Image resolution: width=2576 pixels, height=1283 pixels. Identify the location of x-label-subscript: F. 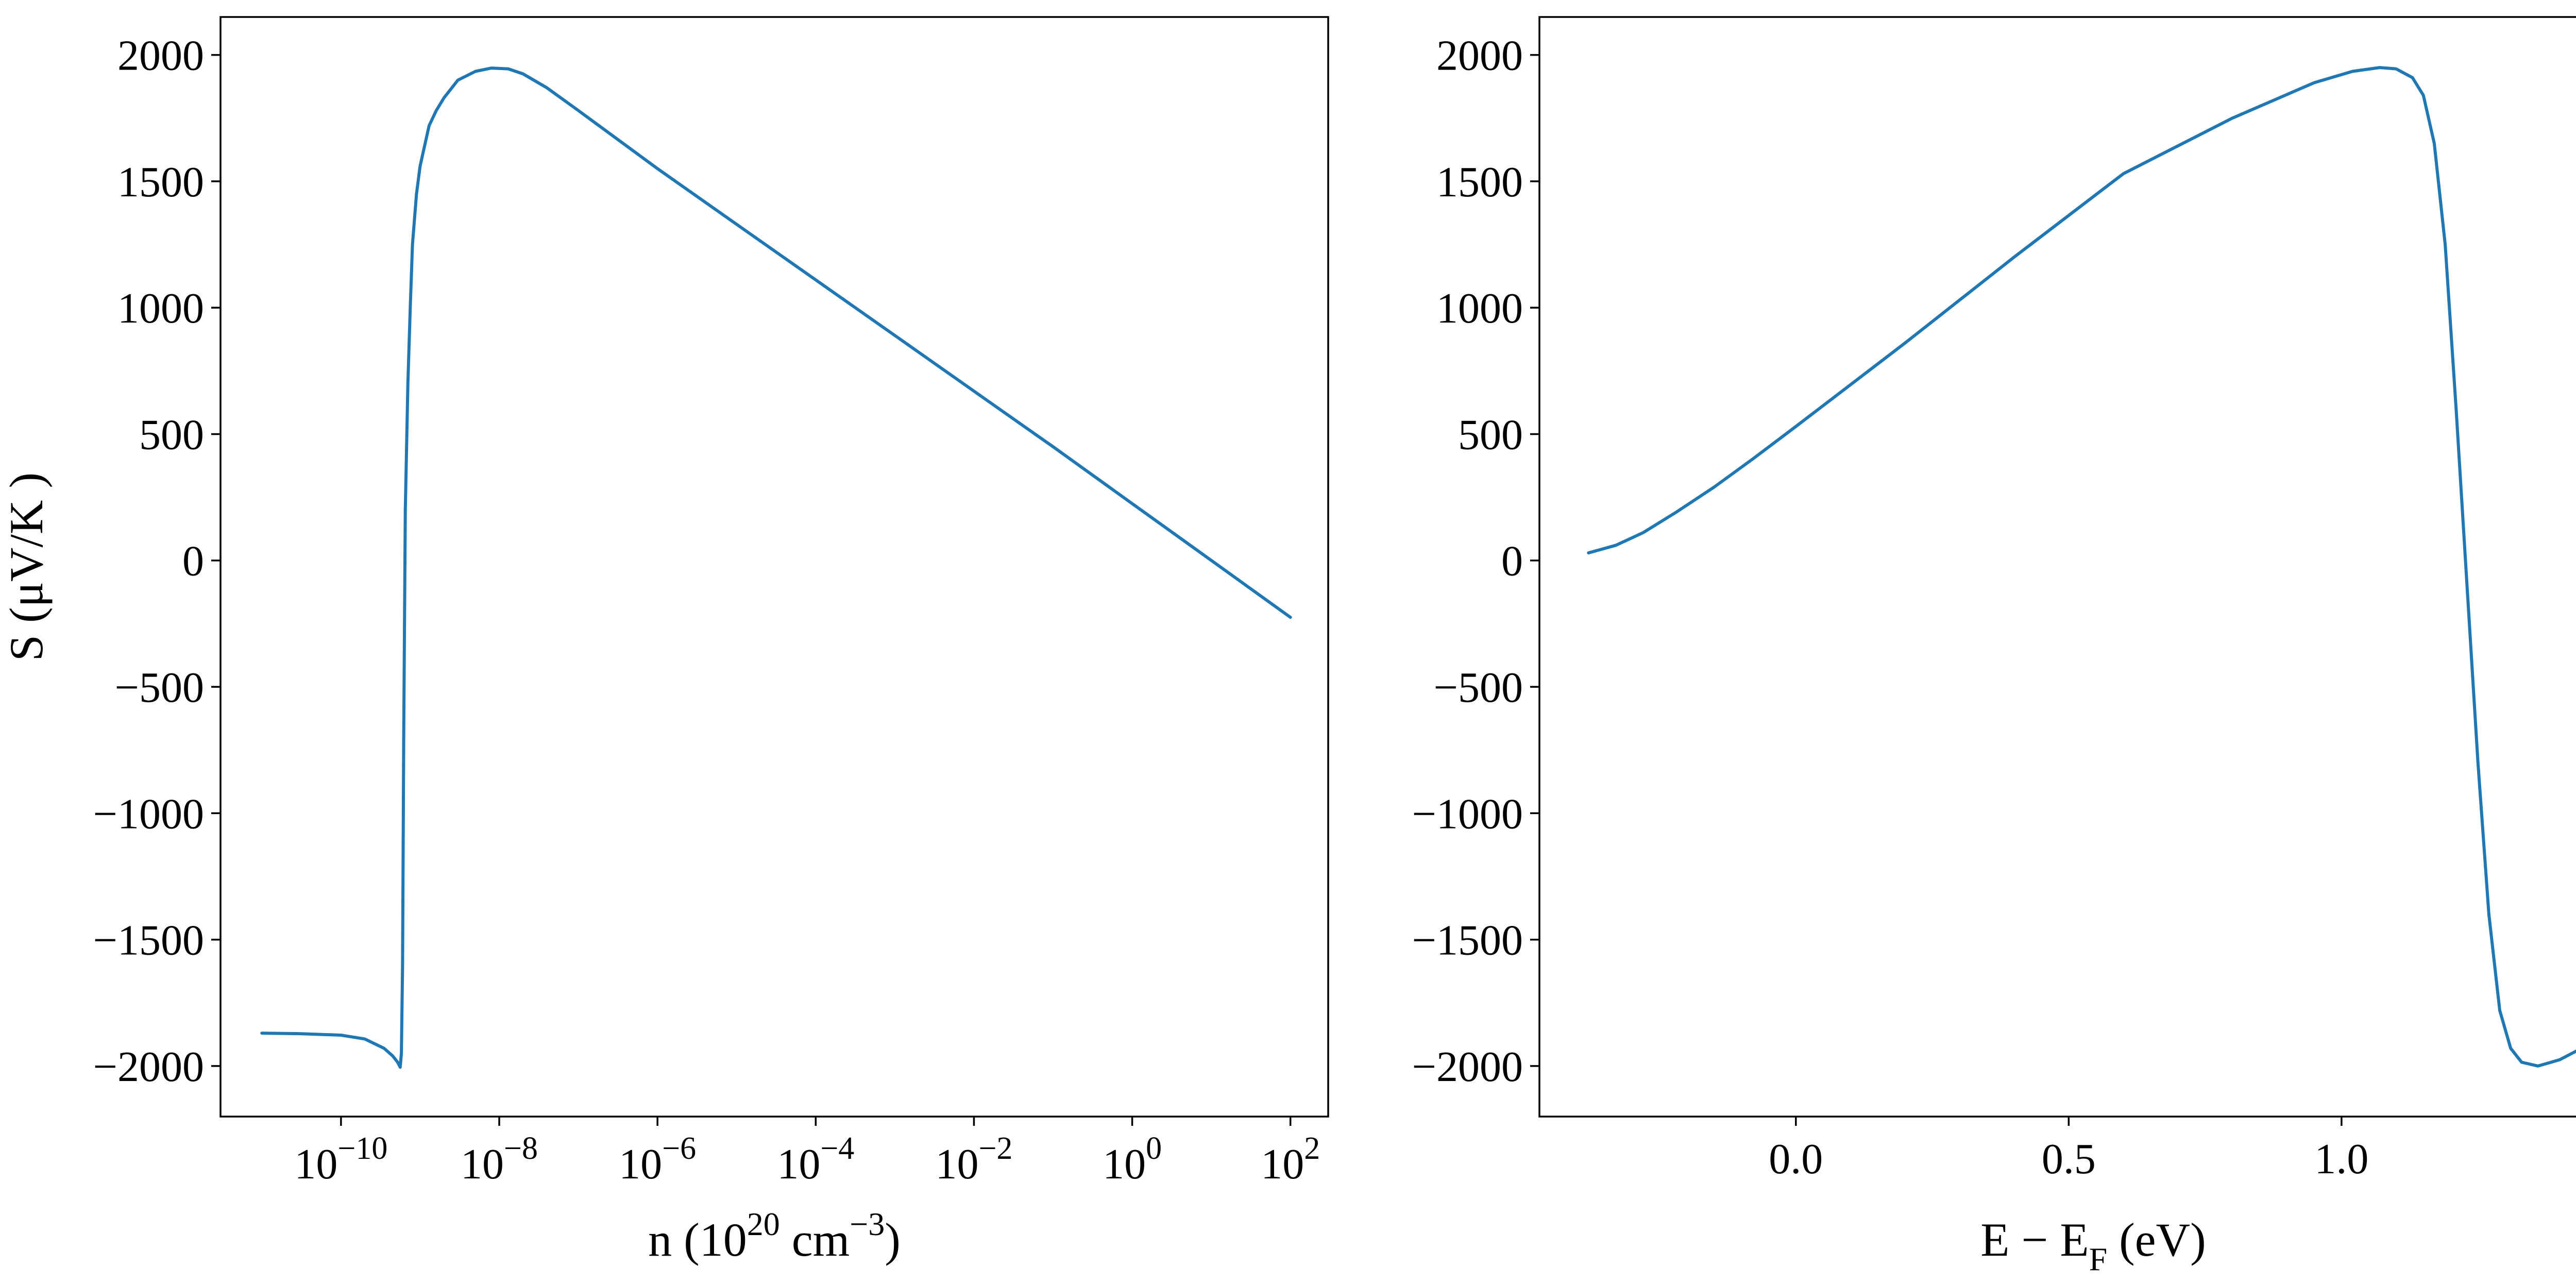
(2098, 1259).